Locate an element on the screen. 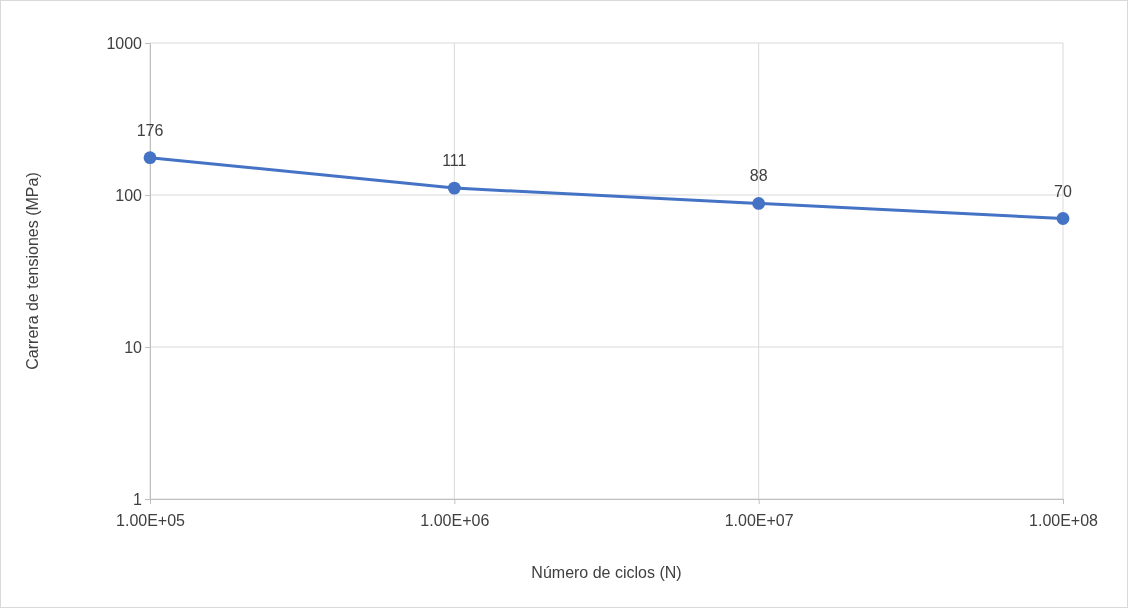 Image resolution: width=1129 pixels, height=610 pixels. y-tick-label: 10 is located at coordinates (133, 347).